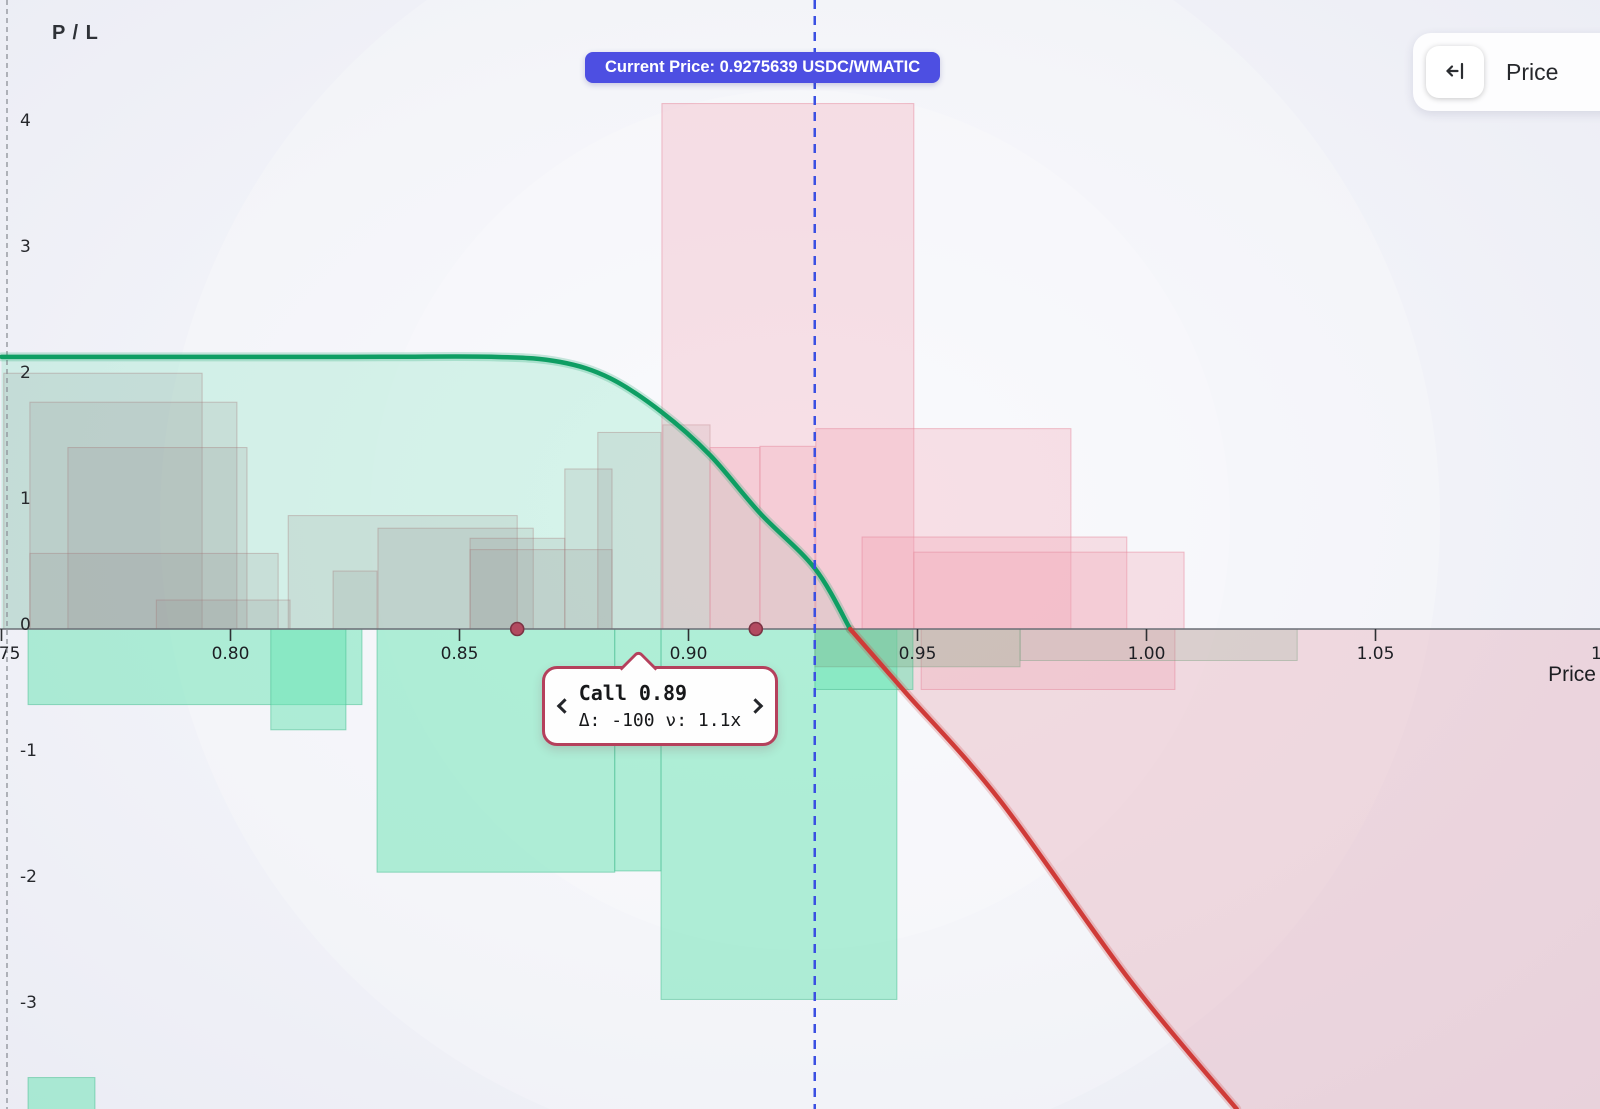 The height and width of the screenshot is (1109, 1600). What do you see at coordinates (75, 33) in the screenshot?
I see `y-axis-title: P / L` at bounding box center [75, 33].